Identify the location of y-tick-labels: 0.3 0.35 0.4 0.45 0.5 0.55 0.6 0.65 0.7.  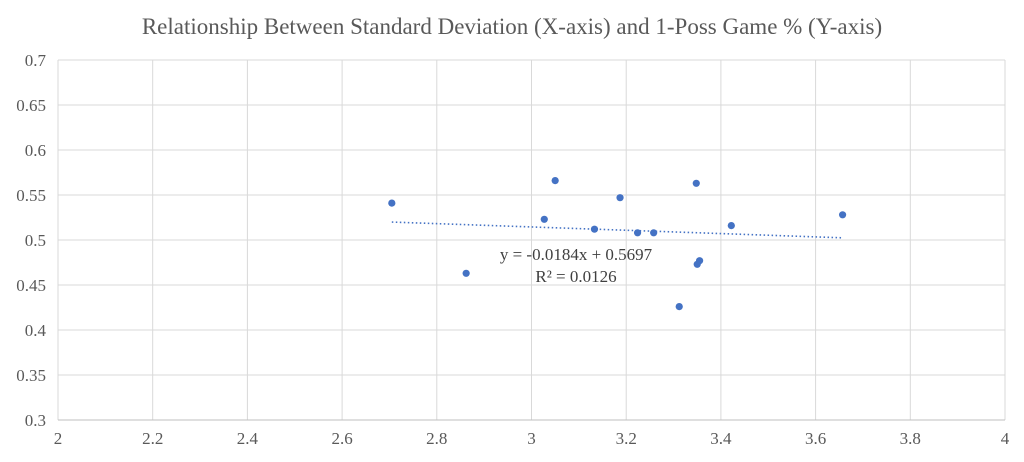
(31, 240).